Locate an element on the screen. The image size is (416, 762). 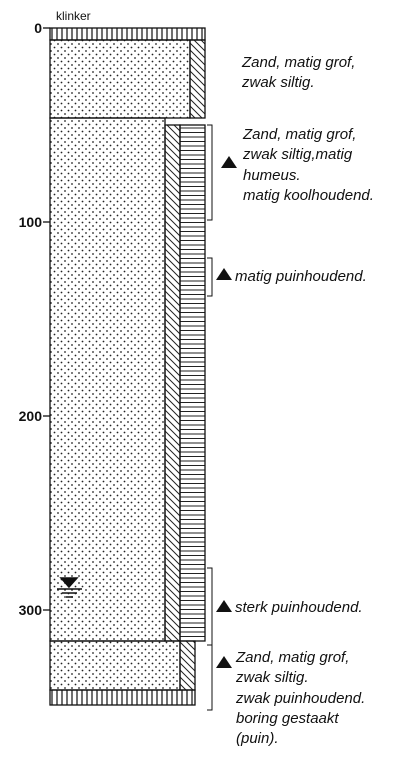
klinker-top is located at coordinates (127, 34).